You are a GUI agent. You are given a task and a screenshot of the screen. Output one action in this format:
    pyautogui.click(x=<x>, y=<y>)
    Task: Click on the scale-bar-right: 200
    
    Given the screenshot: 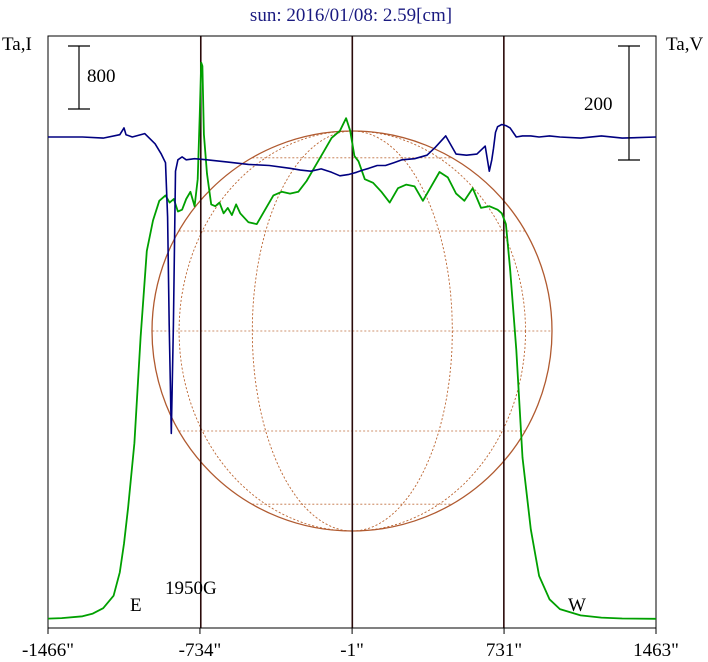 What is the action you would take?
    pyautogui.click(x=612, y=103)
    